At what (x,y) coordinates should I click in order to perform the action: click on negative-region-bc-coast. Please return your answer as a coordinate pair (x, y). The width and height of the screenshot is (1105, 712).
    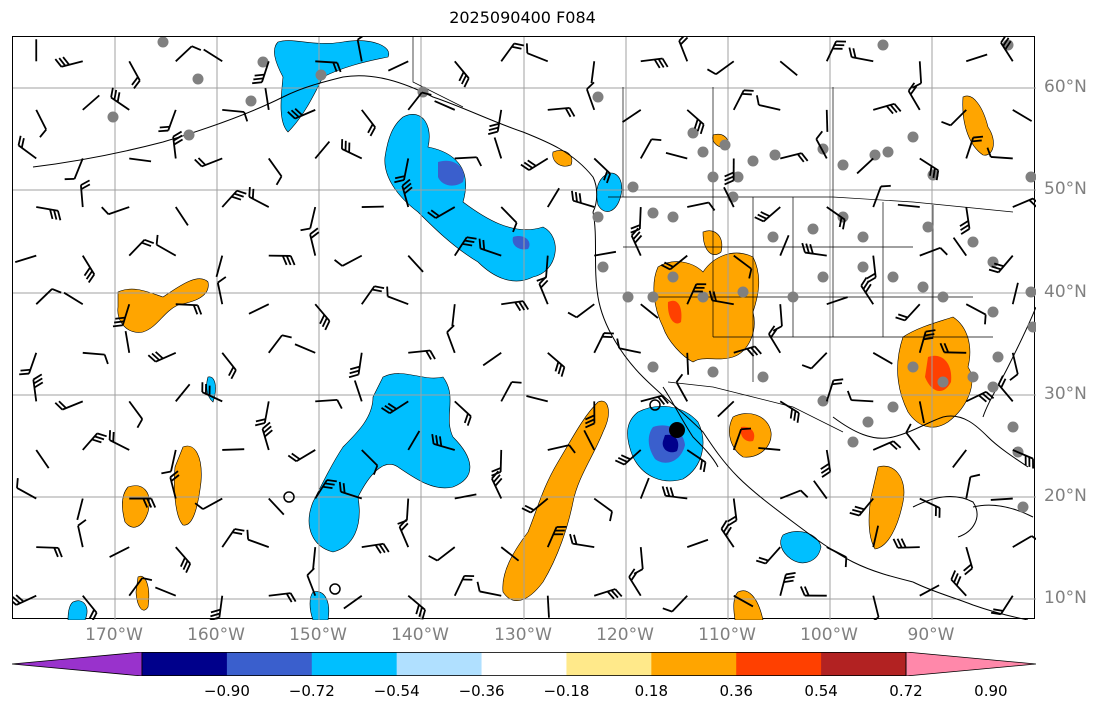
    Looking at the image, I should click on (609, 192).